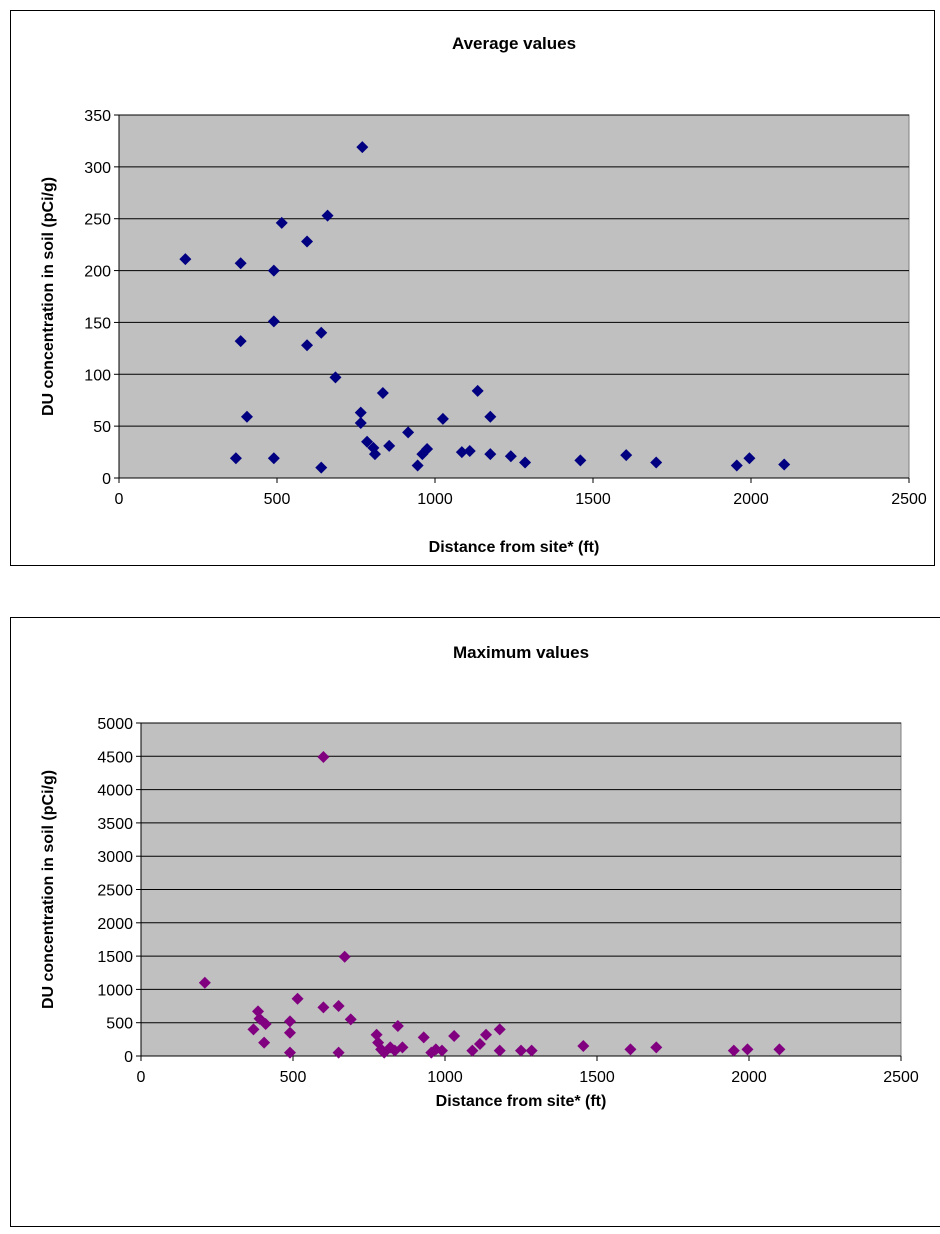 The height and width of the screenshot is (1234, 940). Describe the element at coordinates (115, 924) in the screenshot. I see `y-tick-label: 2000` at that location.